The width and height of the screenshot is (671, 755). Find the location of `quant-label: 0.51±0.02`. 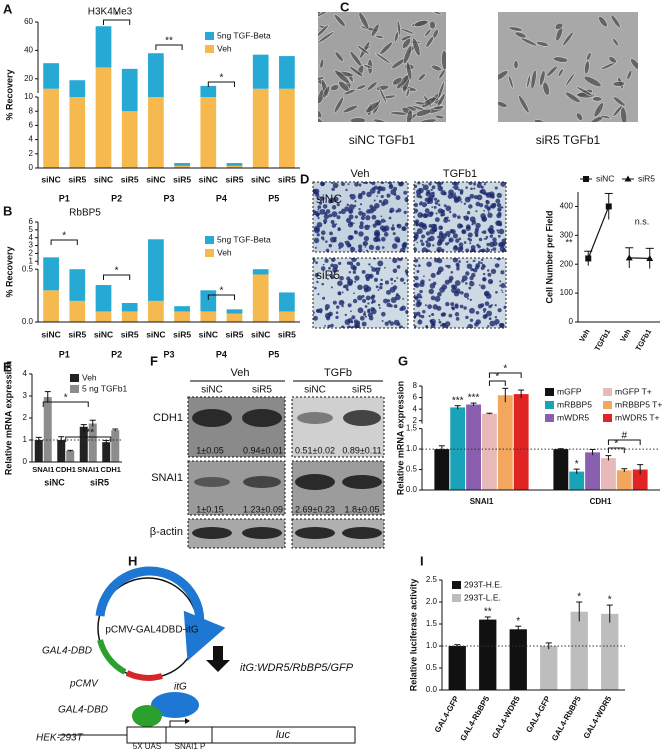

quant-label: 0.51±0.02 is located at coordinates (315, 450).